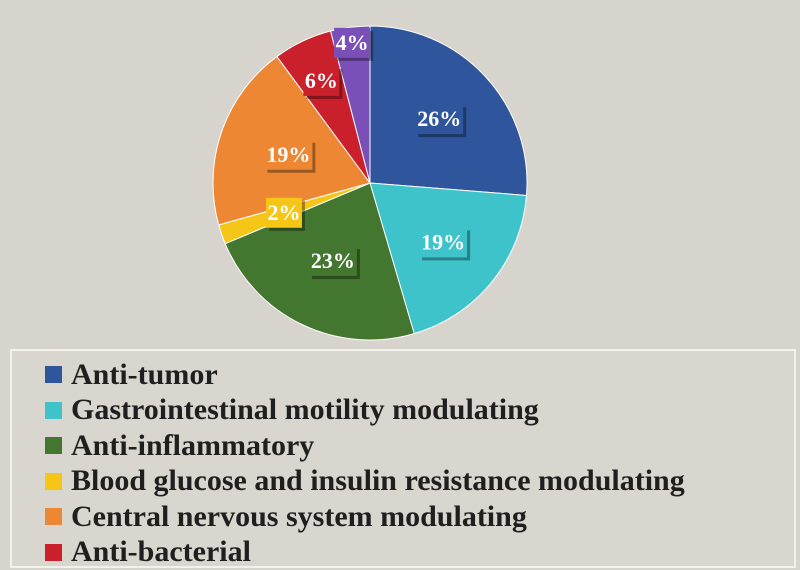 The image size is (800, 570). Describe the element at coordinates (299, 516) in the screenshot. I see `legend-label: Central nervous system modulating` at that location.